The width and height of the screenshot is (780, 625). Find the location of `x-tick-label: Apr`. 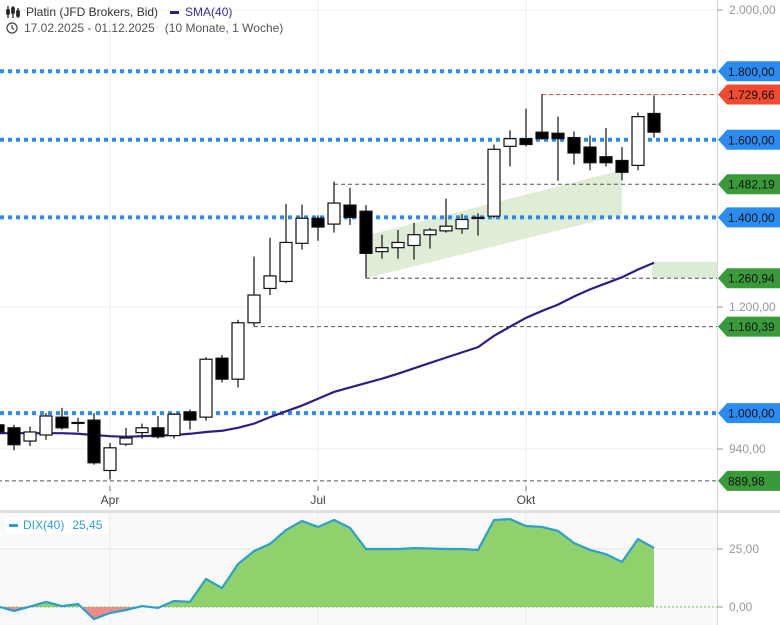

x-tick-label: Apr is located at coordinates (110, 500).